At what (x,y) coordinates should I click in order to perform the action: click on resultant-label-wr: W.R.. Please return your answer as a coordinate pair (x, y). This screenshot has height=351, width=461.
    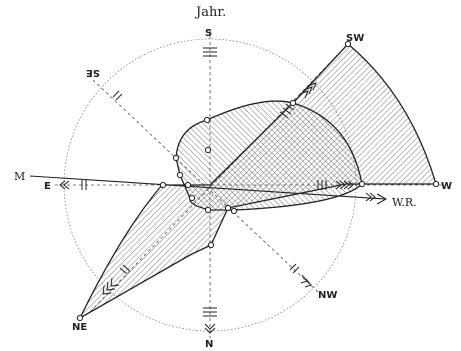
    Looking at the image, I should click on (404, 202).